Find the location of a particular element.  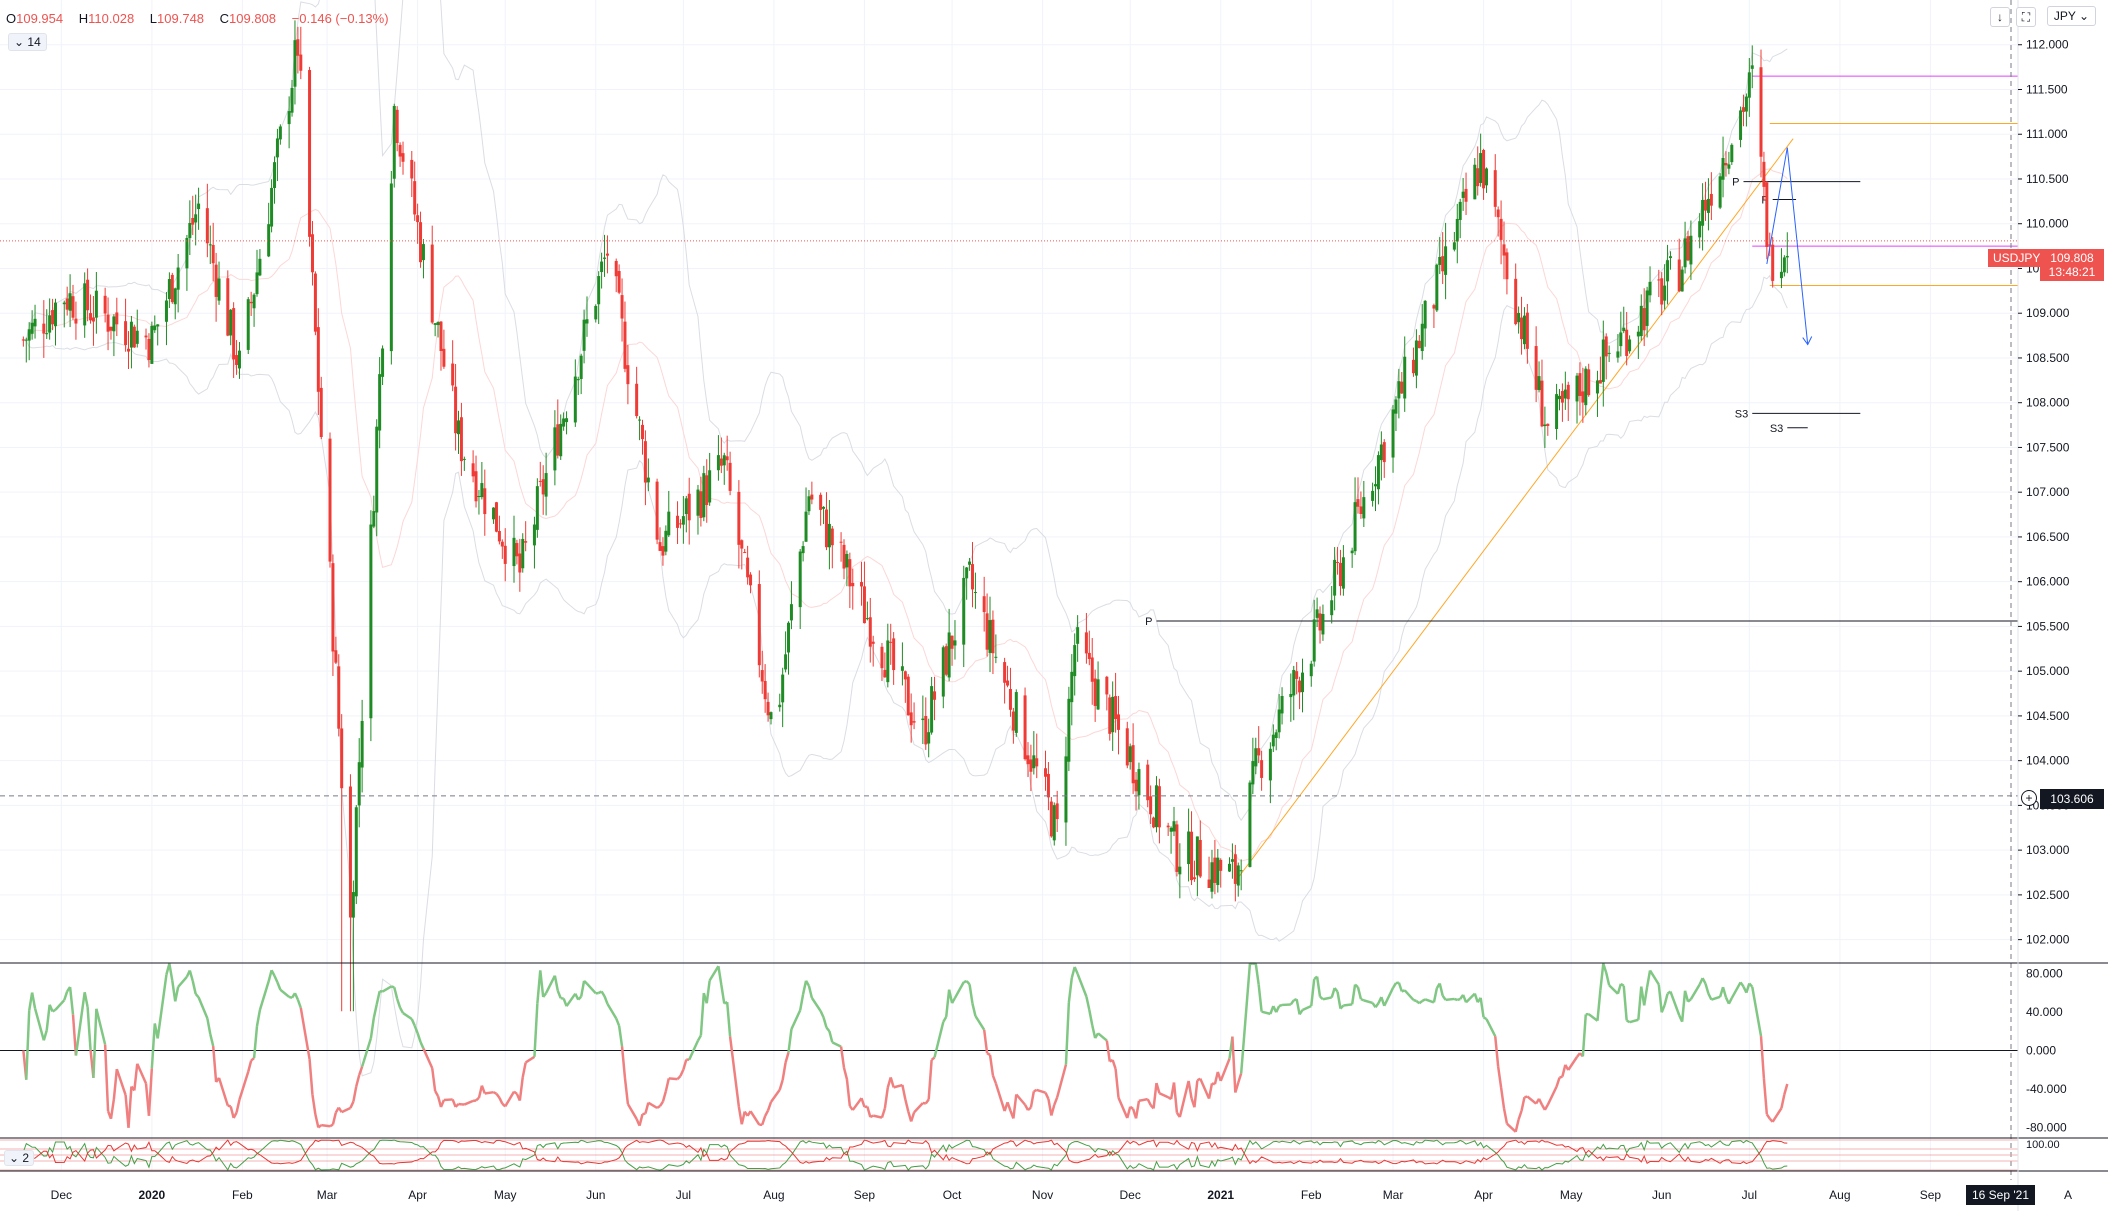

price-tick-label: 106.000 is located at coordinates (2048, 582).